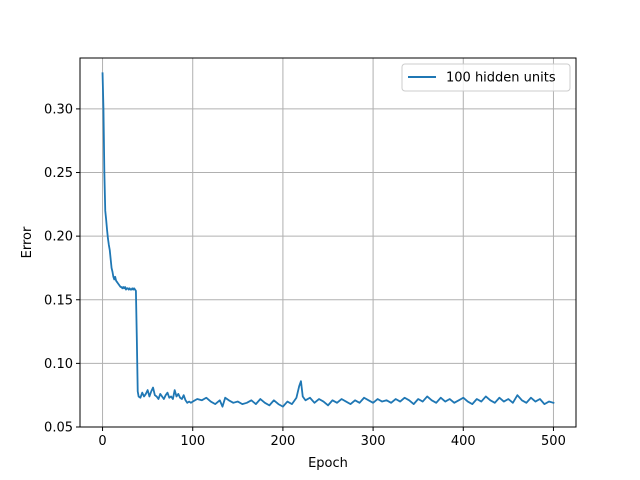 This screenshot has width=640, height=480. I want to click on legend: 100 hidden units, so click(486, 77).